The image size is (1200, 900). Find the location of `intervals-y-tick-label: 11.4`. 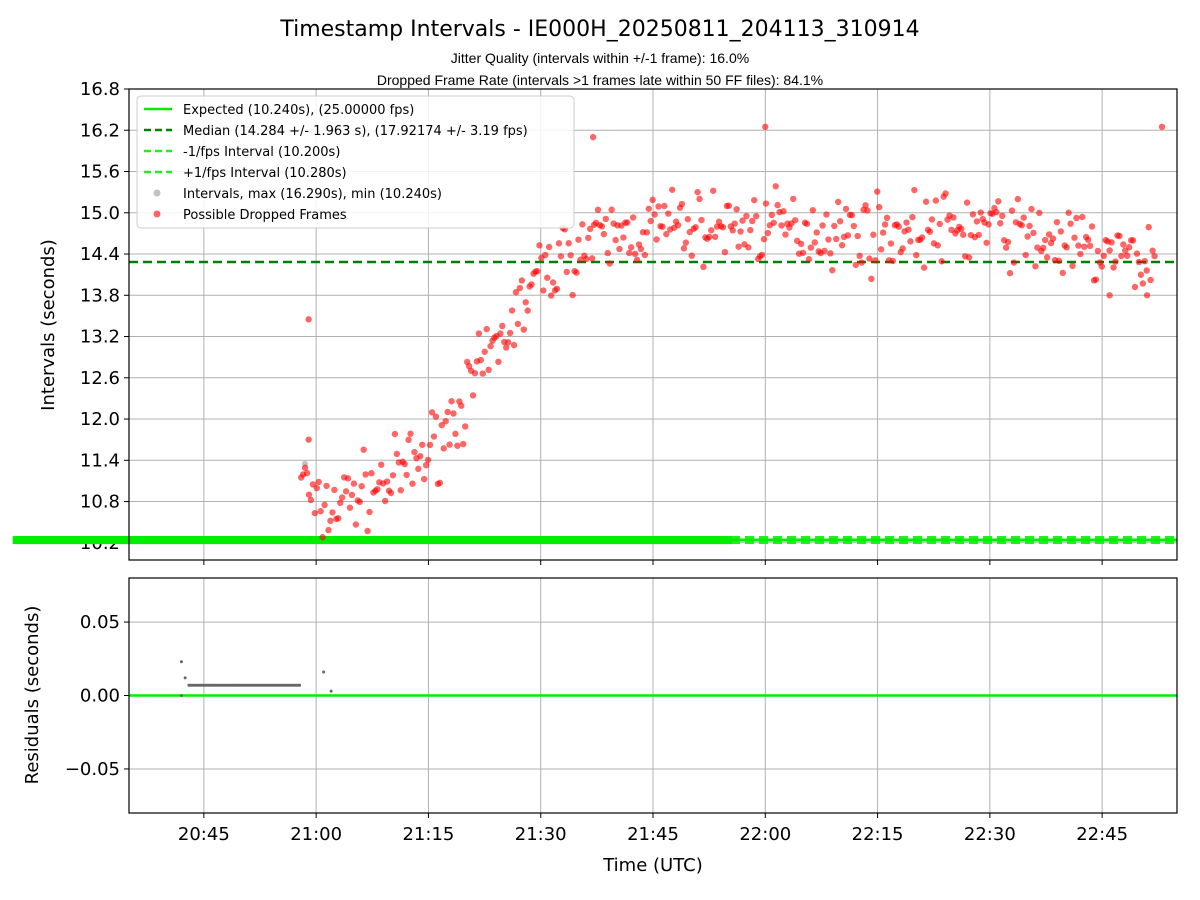

intervals-y-tick-label: 11.4 is located at coordinates (100, 460).